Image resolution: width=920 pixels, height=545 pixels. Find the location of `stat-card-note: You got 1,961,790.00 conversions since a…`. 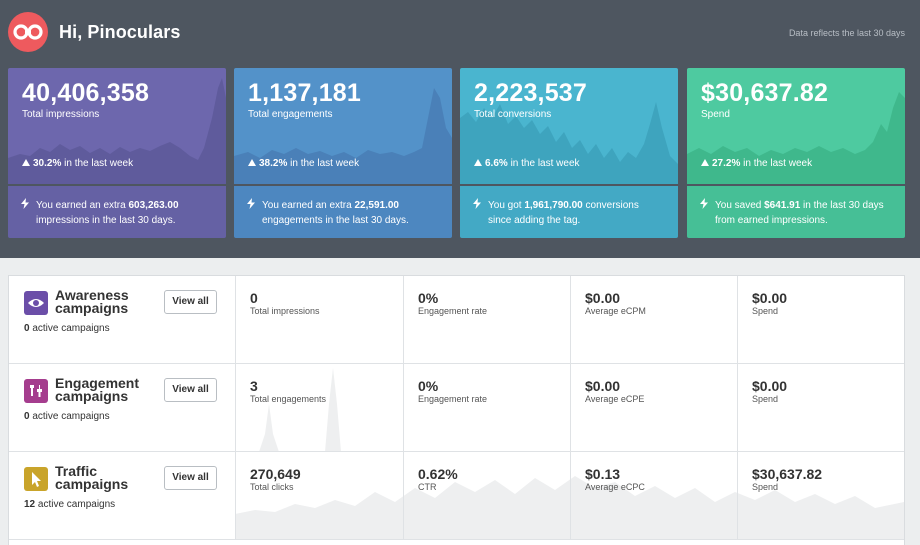

stat-card-note: You got 1,961,790.00 conversions since a… is located at coordinates (569, 212).